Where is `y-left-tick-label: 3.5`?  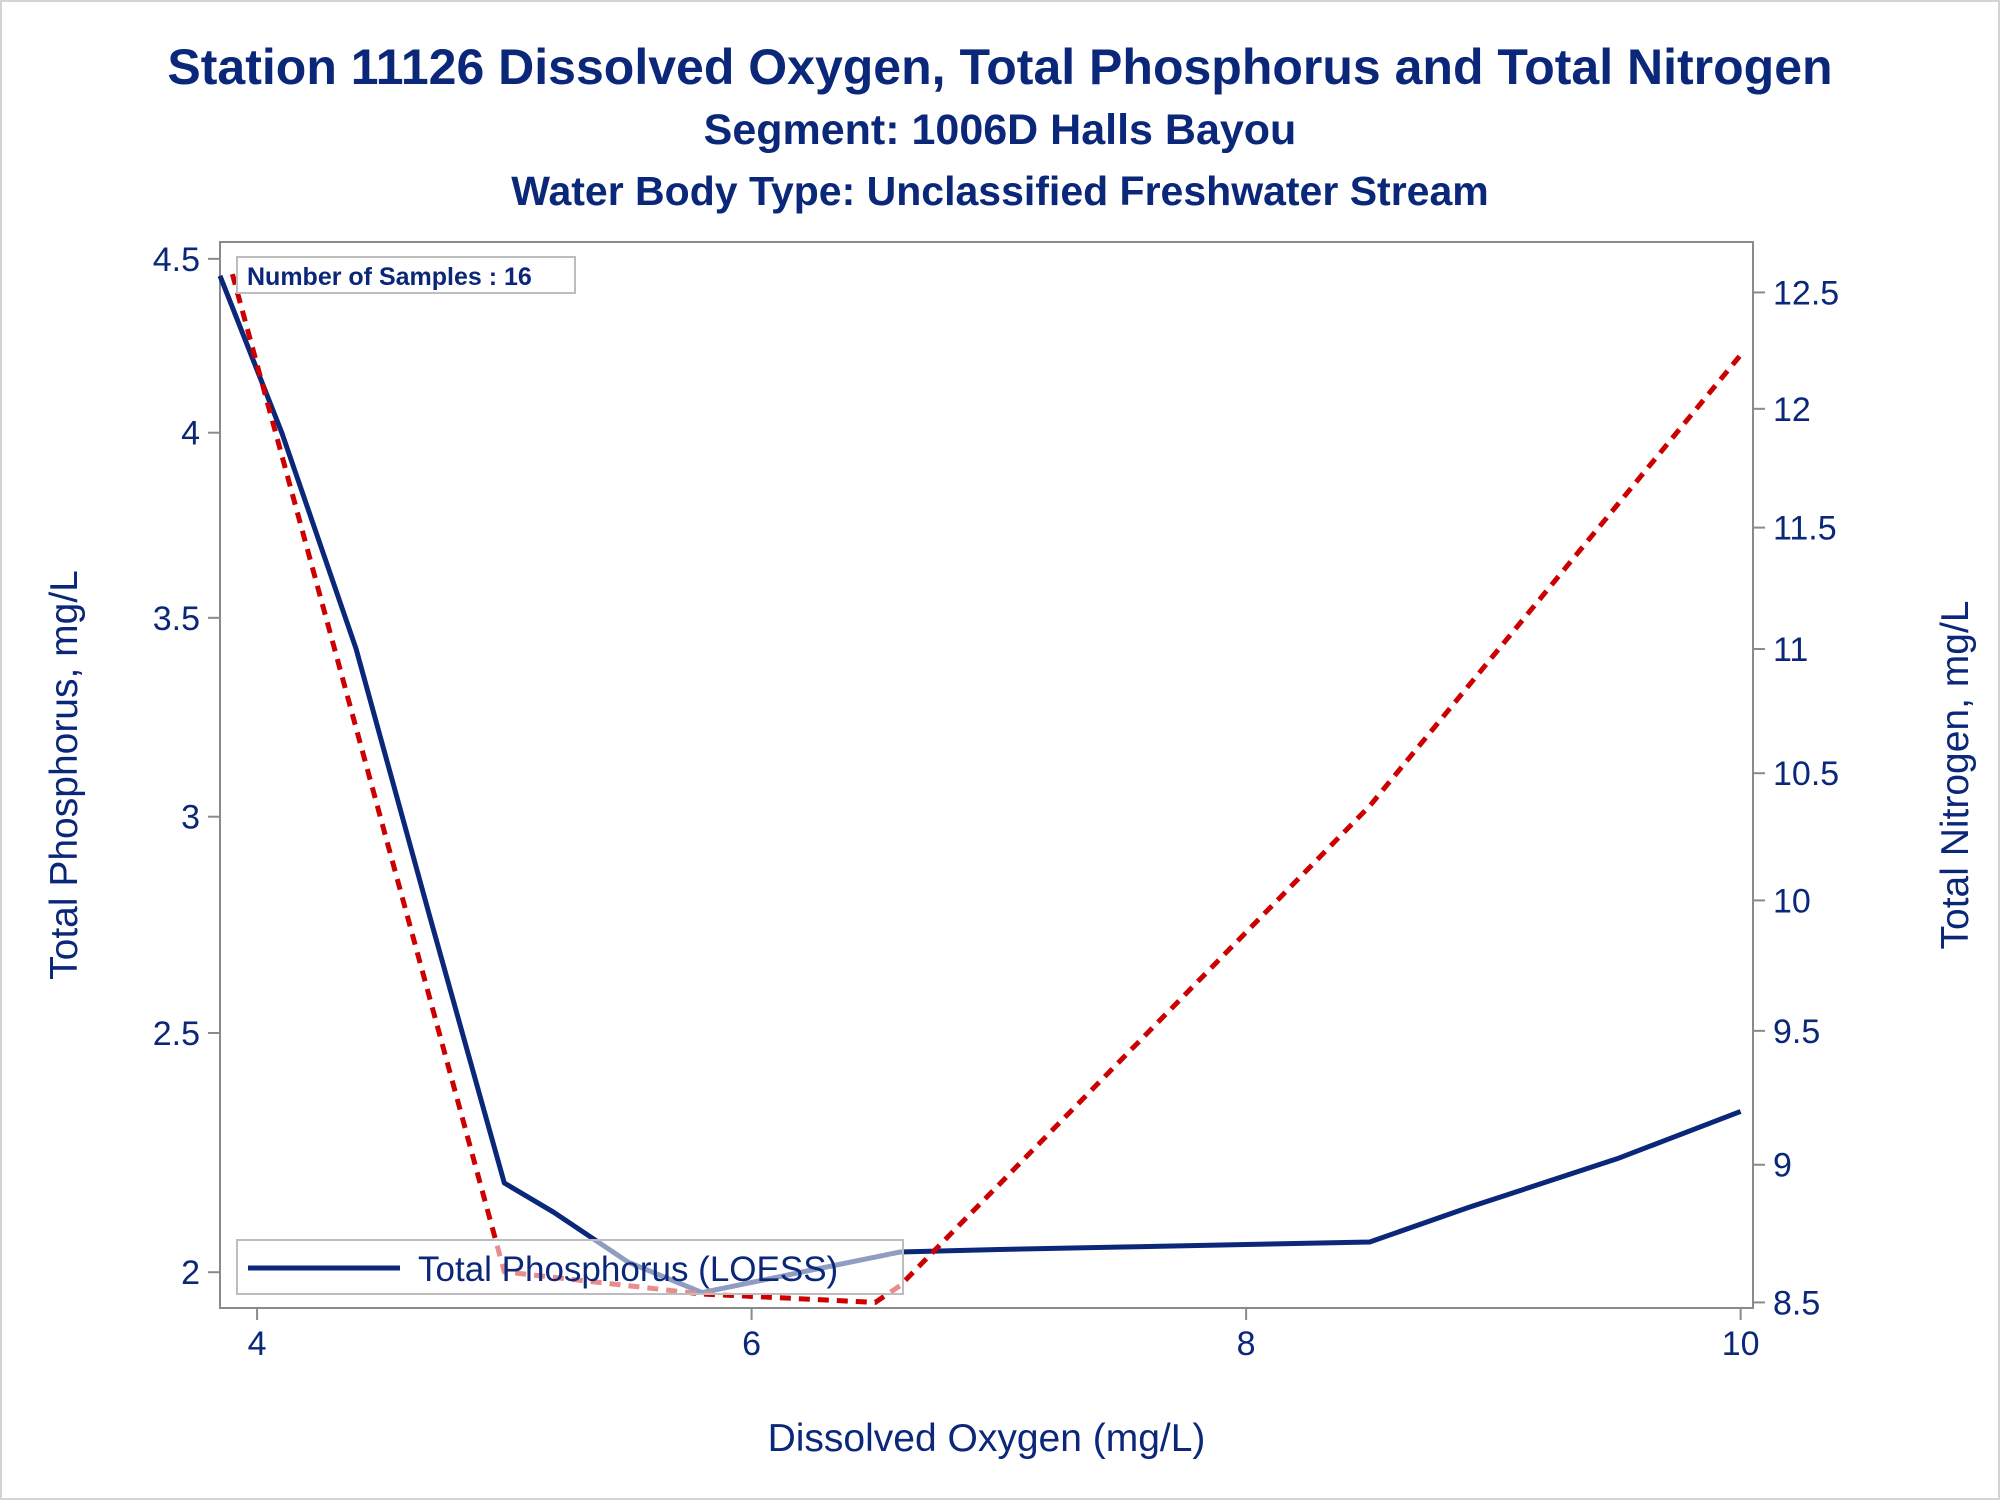 y-left-tick-label: 3.5 is located at coordinates (176, 619).